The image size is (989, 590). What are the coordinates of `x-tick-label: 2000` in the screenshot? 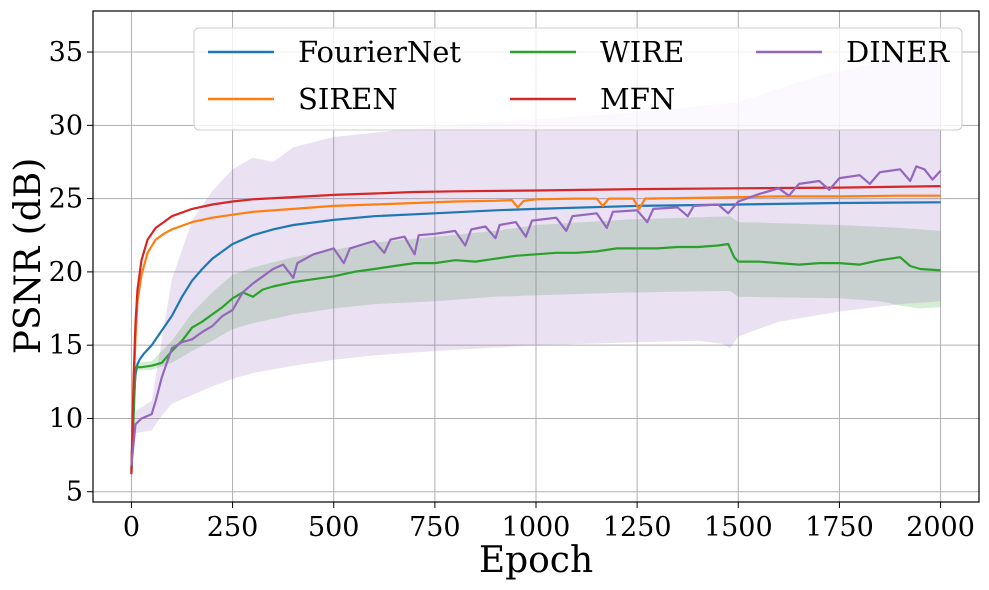 It's located at (940, 527).